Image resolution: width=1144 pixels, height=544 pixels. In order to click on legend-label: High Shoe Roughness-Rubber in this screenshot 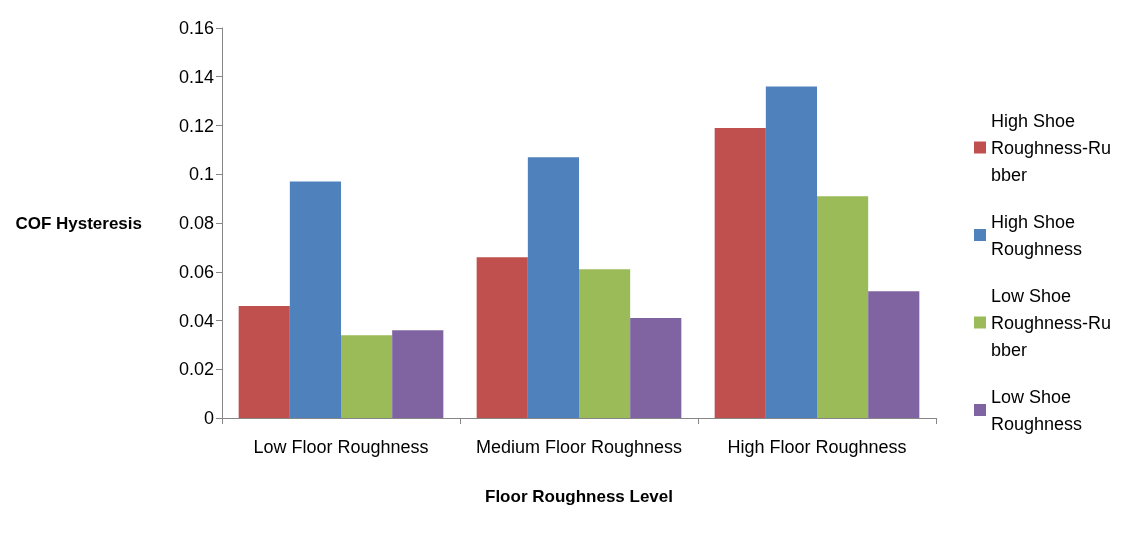, I will do `click(1051, 147)`.